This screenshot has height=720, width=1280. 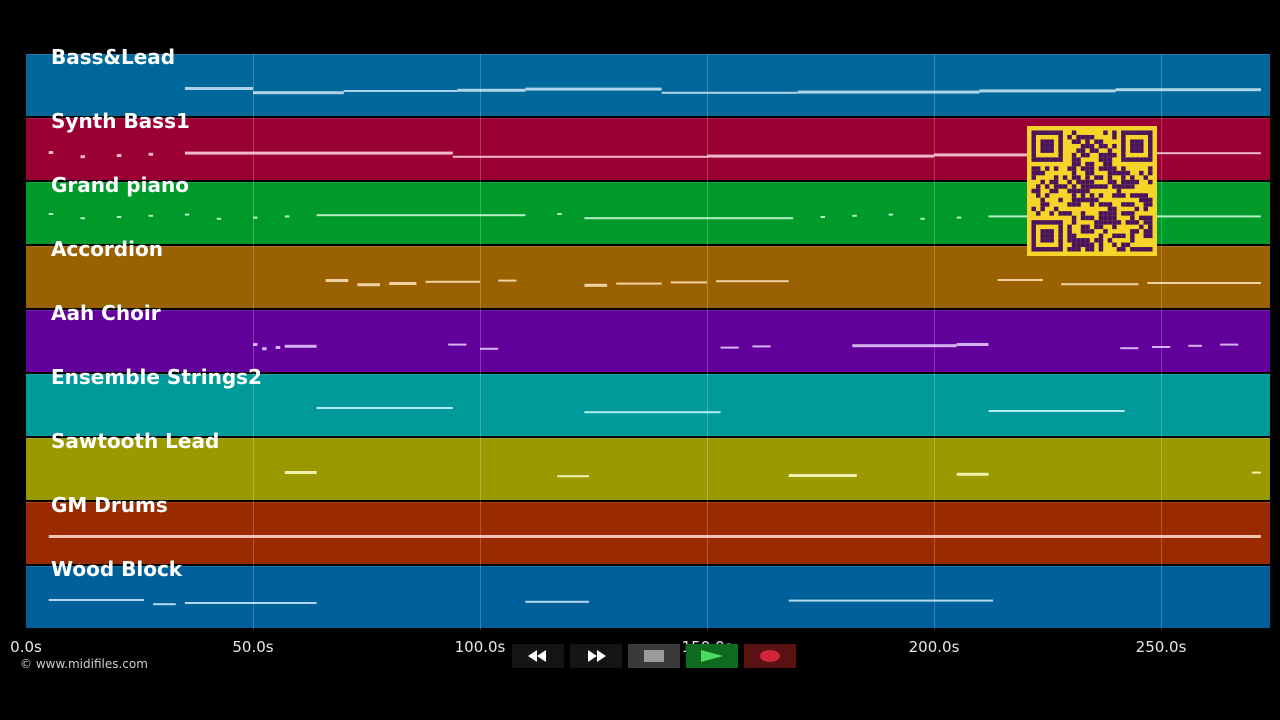 What do you see at coordinates (26, 647) in the screenshot?
I see `time-tick-label: 0.0s` at bounding box center [26, 647].